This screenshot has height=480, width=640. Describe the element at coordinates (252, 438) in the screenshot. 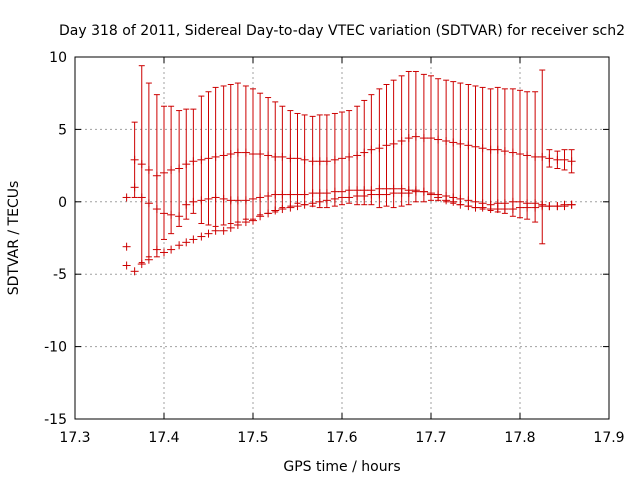

I see `x-tick-label: 17.5` at that location.